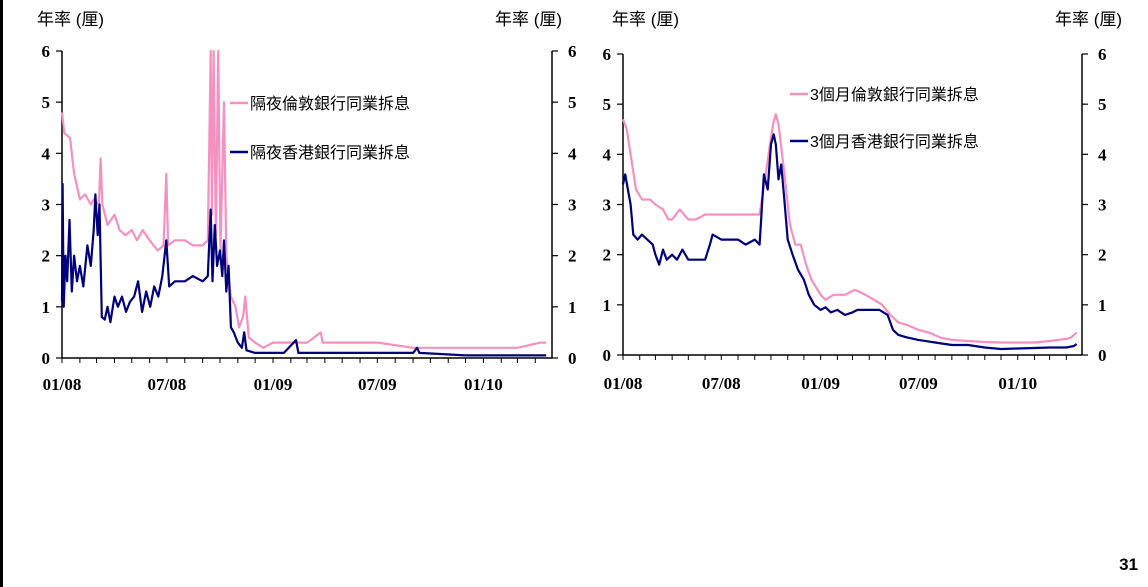  I want to click on legend-label: 隔夜香港銀行同業拆息, so click(330, 153).